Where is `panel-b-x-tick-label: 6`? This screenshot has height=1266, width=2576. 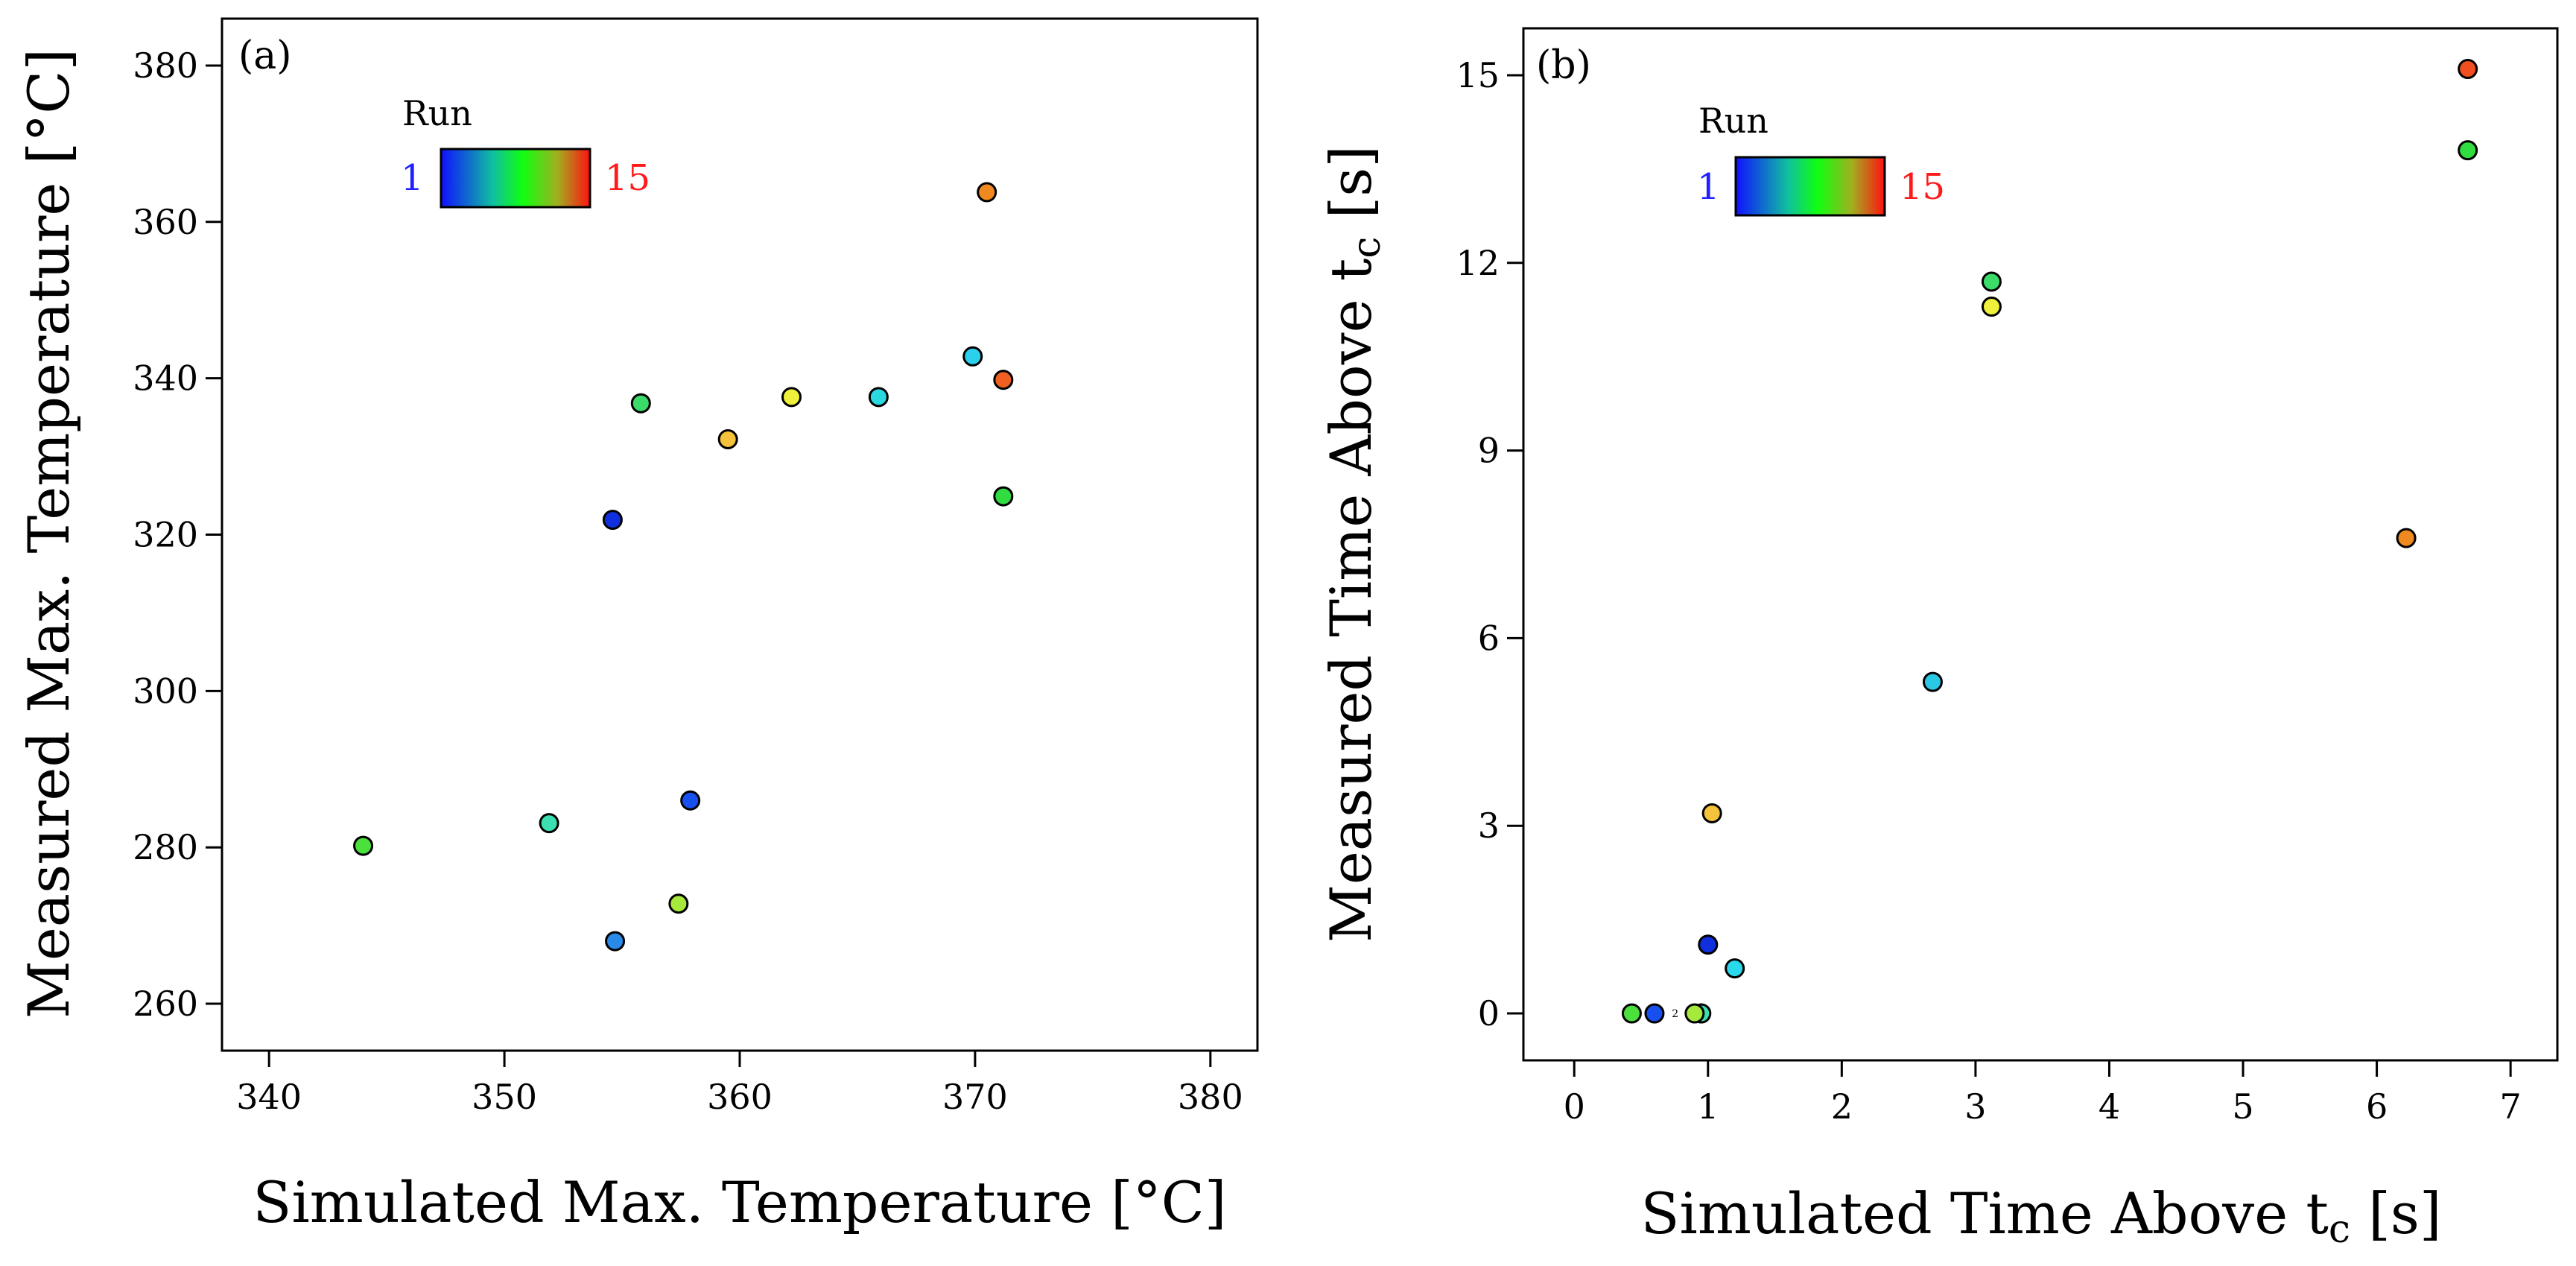 panel-b-x-tick-label: 6 is located at coordinates (2377, 1106).